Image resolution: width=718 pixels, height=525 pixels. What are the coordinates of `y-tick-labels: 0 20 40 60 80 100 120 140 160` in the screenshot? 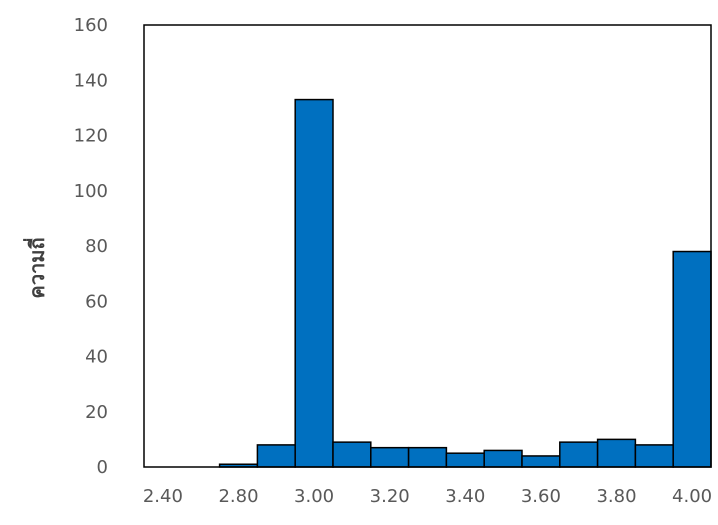 It's located at (91, 246).